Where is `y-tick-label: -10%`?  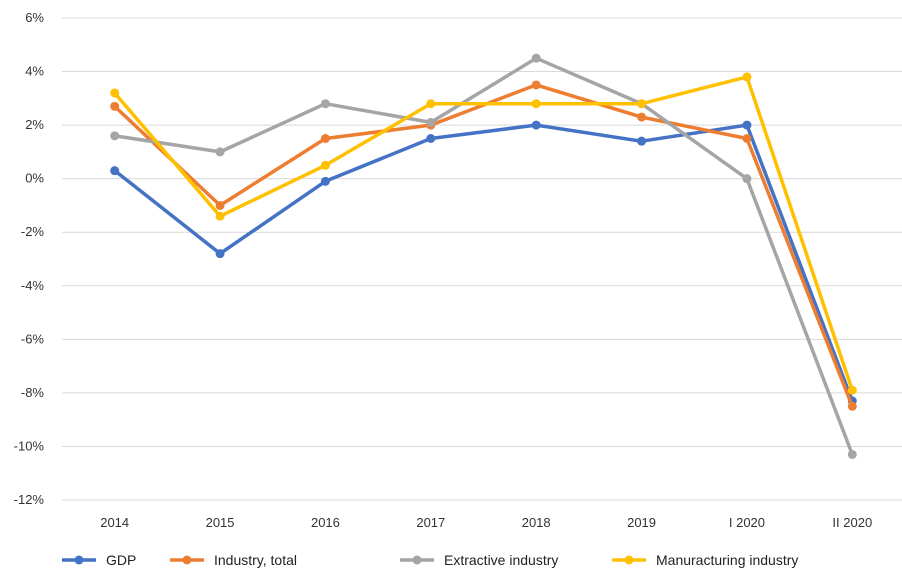 y-tick-label: -10% is located at coordinates (29, 445).